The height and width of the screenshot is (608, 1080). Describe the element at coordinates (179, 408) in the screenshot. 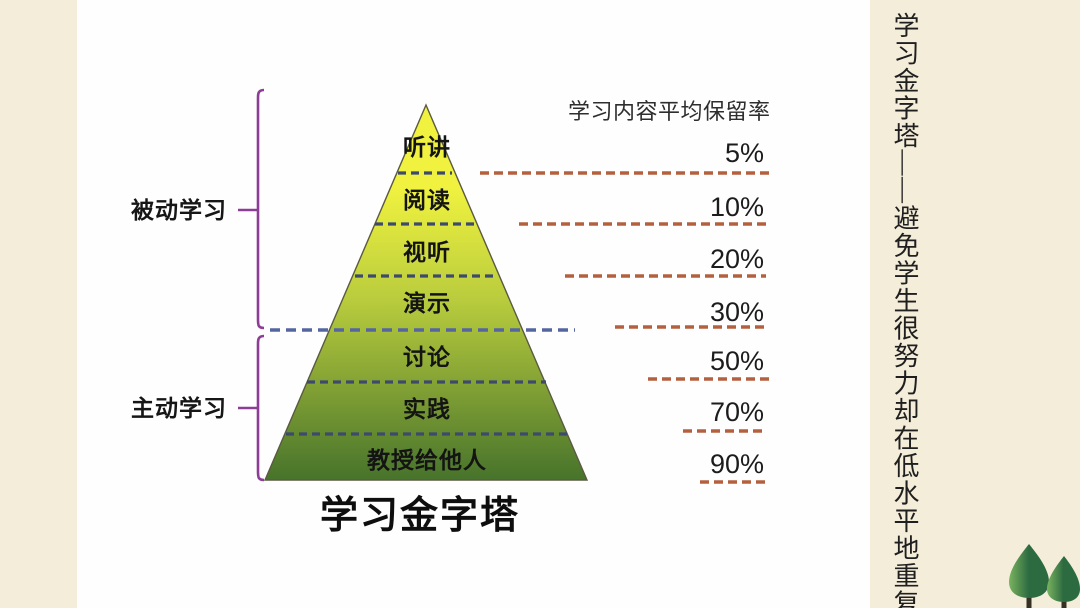

I see `active-learning-label: 主动学习` at that location.